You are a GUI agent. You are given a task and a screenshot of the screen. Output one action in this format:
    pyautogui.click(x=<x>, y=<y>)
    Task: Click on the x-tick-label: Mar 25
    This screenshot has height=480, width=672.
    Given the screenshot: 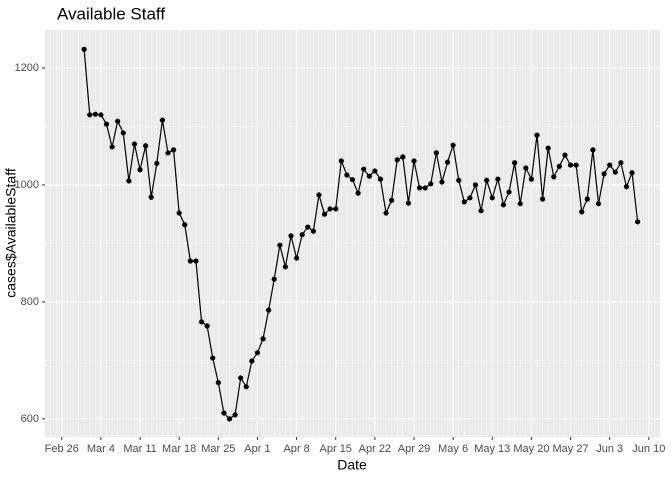 What is the action you would take?
    pyautogui.click(x=218, y=449)
    